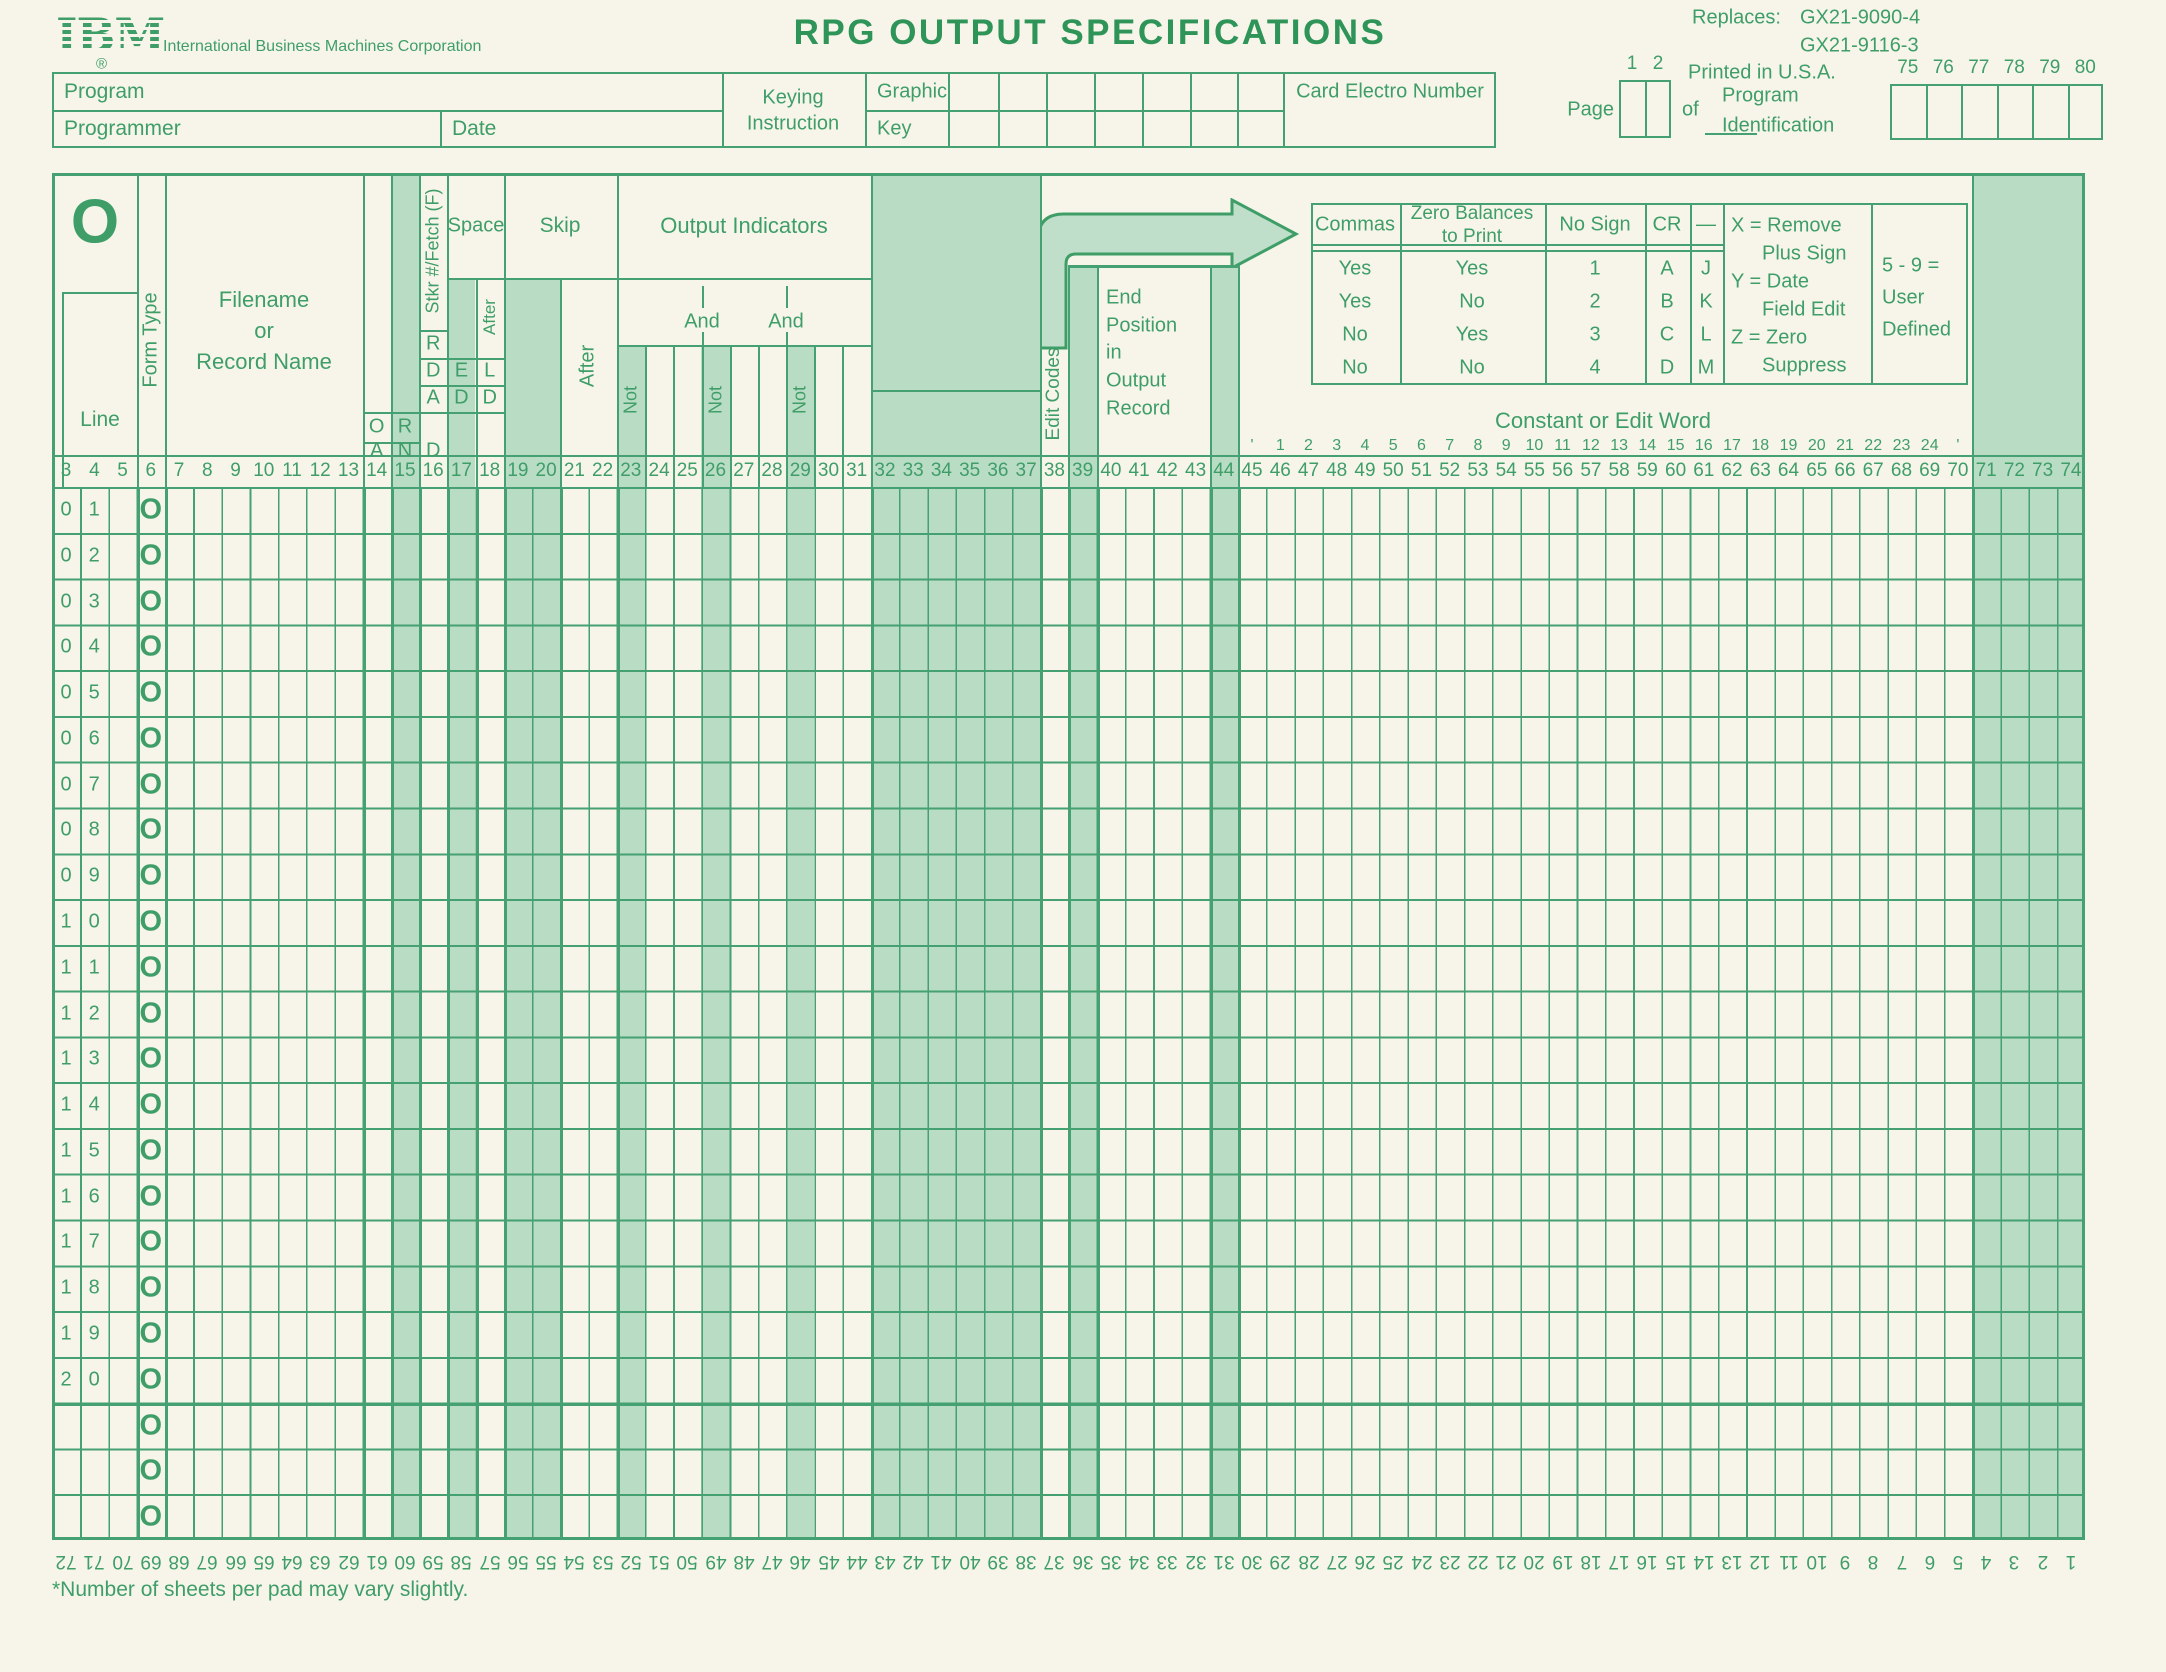  What do you see at coordinates (1308, 1561) in the screenshot?
I see `reverse-scale-number: 28` at bounding box center [1308, 1561].